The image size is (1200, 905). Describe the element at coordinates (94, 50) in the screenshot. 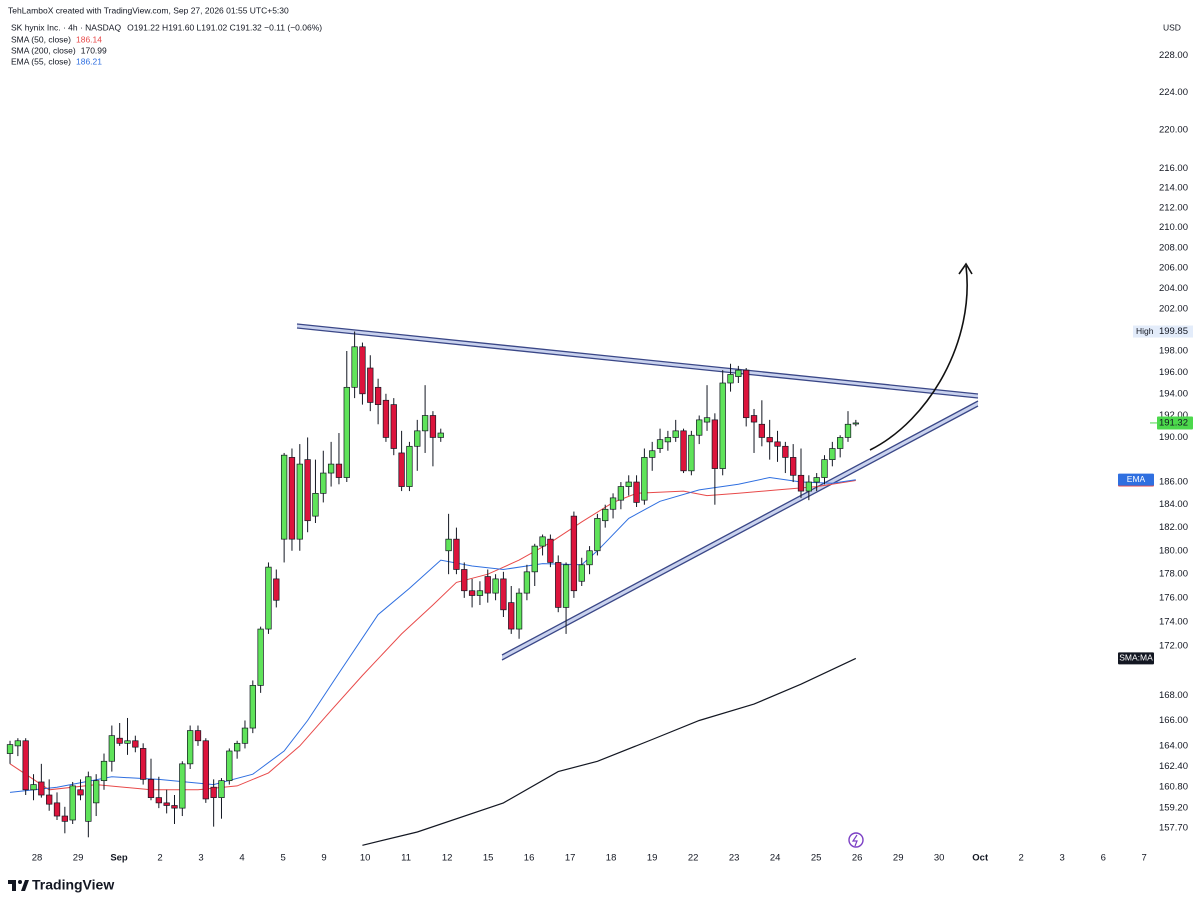

I see `legend-value: 170.99` at that location.